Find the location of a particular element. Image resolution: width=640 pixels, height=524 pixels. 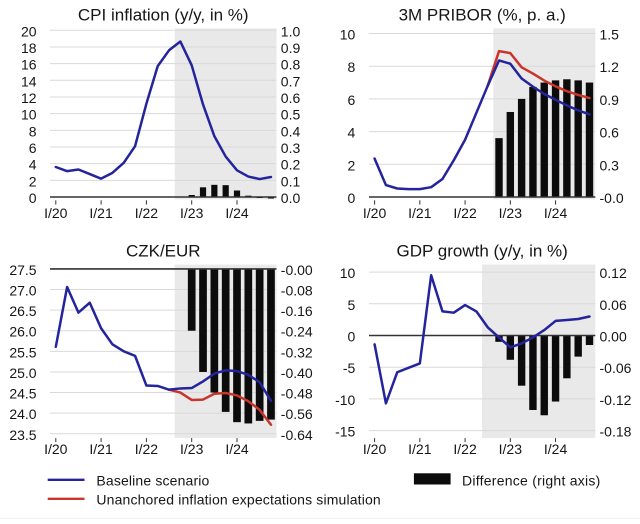

svg-text: -0.00 is located at coordinates (297, 270).